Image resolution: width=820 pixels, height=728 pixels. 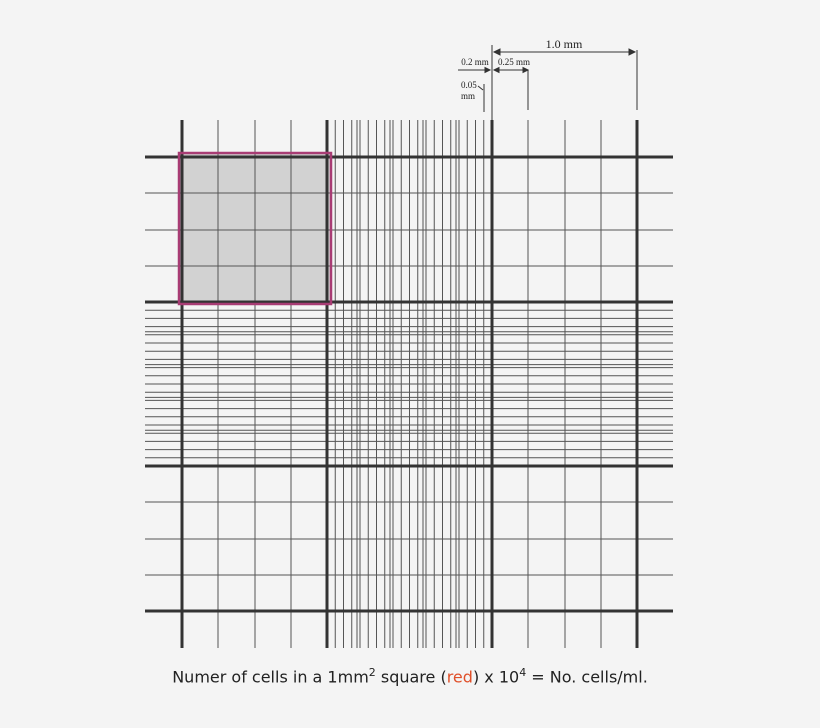 What do you see at coordinates (469, 85) in the screenshot?
I see `dimension-label: 0.05` at bounding box center [469, 85].